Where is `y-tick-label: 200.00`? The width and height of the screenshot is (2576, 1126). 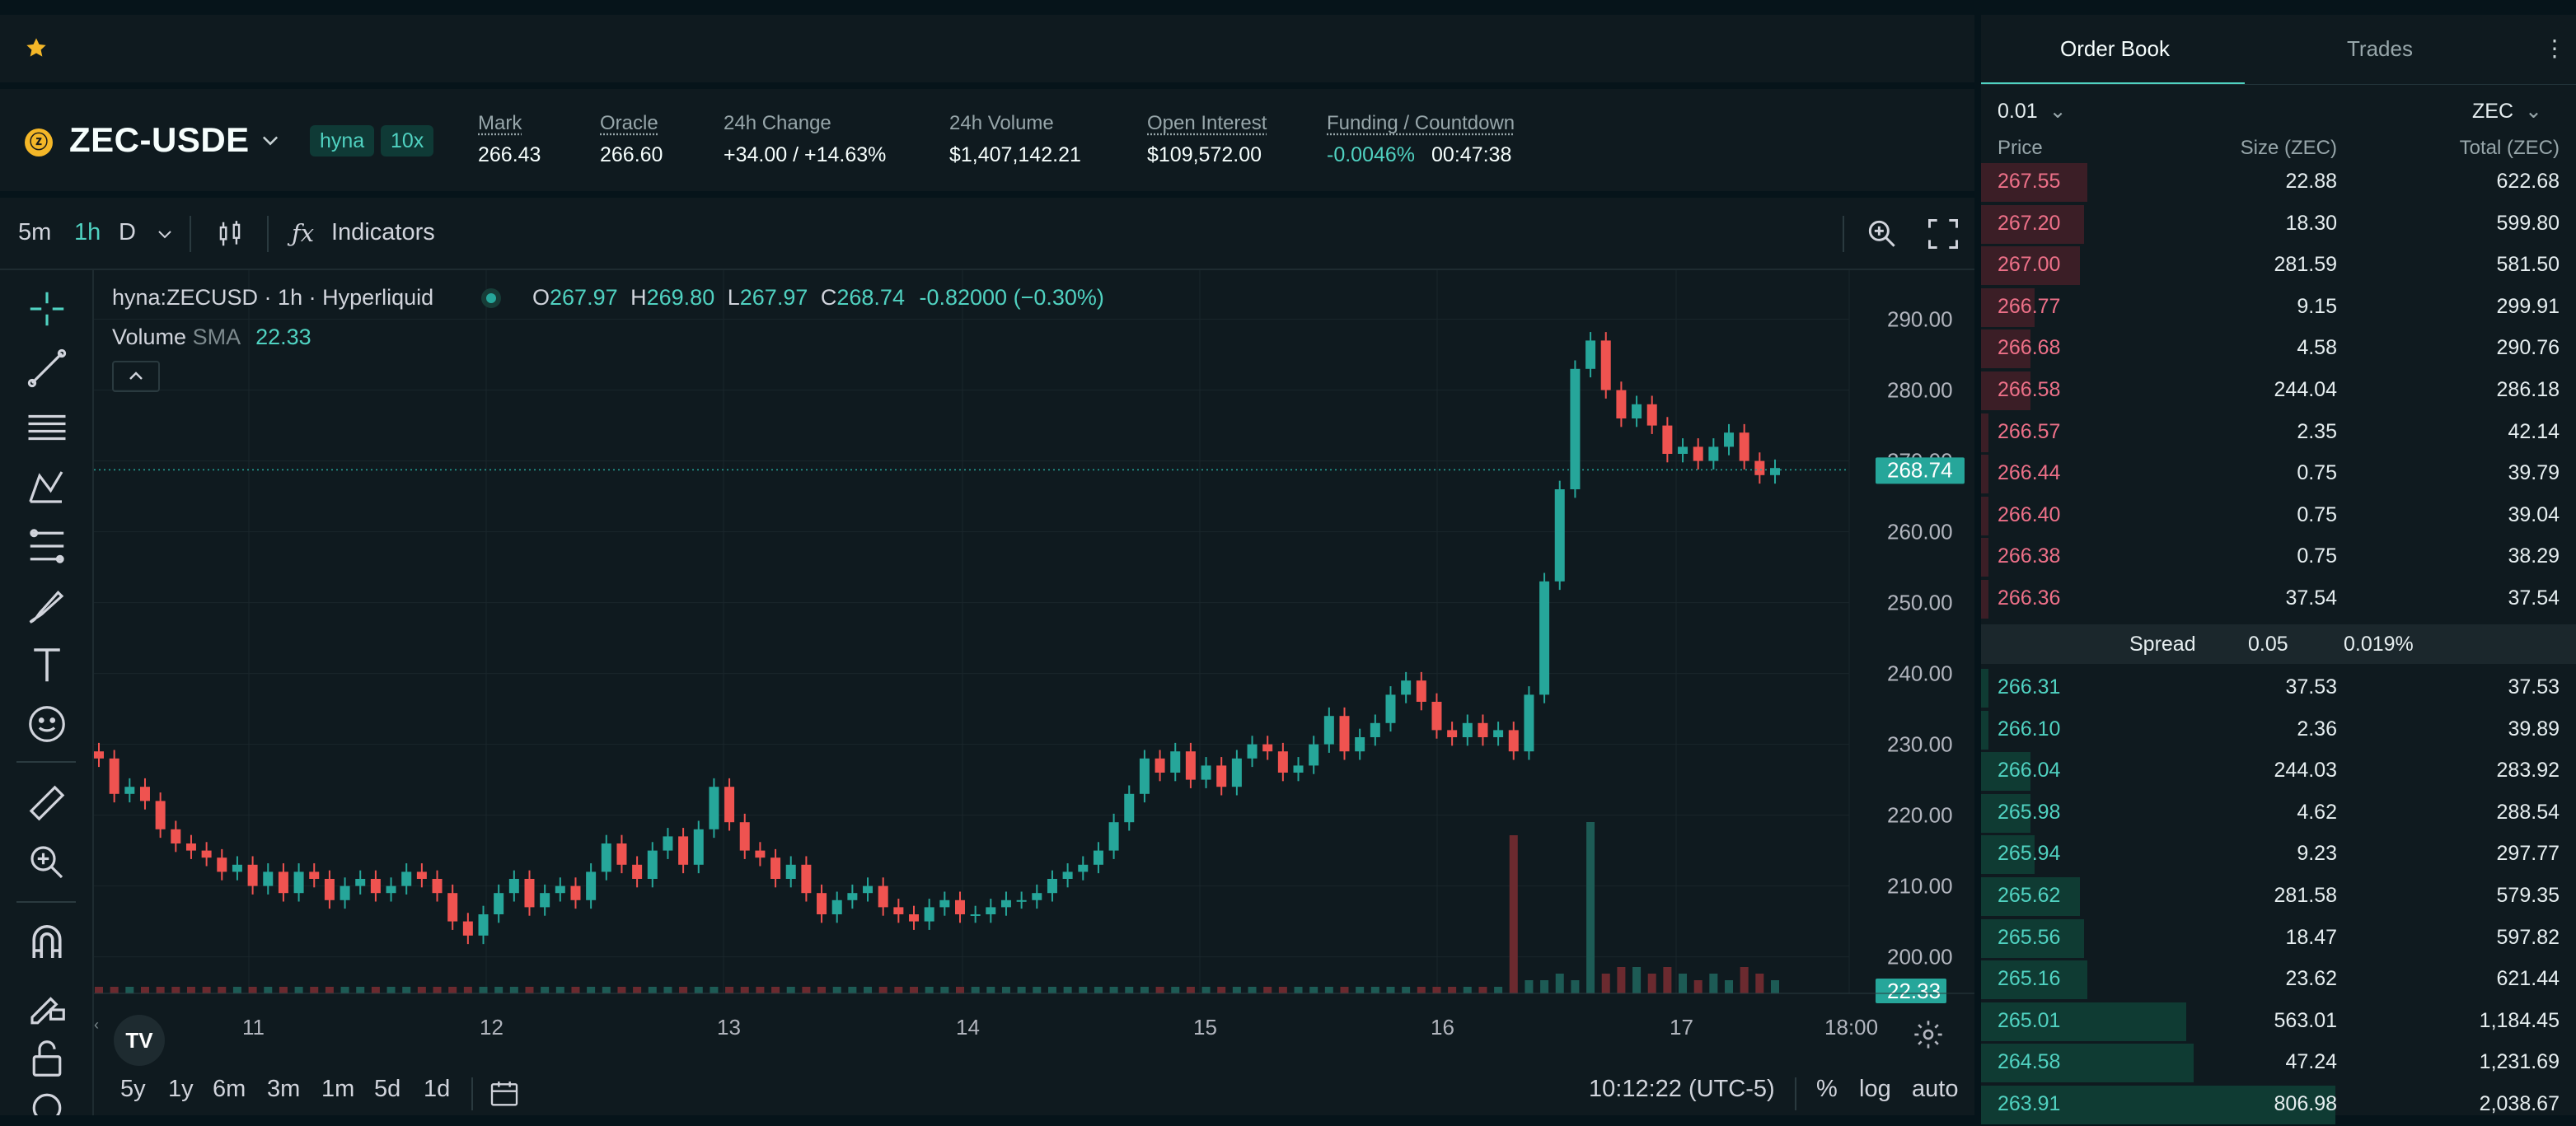
y-tick-label: 200.00 is located at coordinates (1920, 957).